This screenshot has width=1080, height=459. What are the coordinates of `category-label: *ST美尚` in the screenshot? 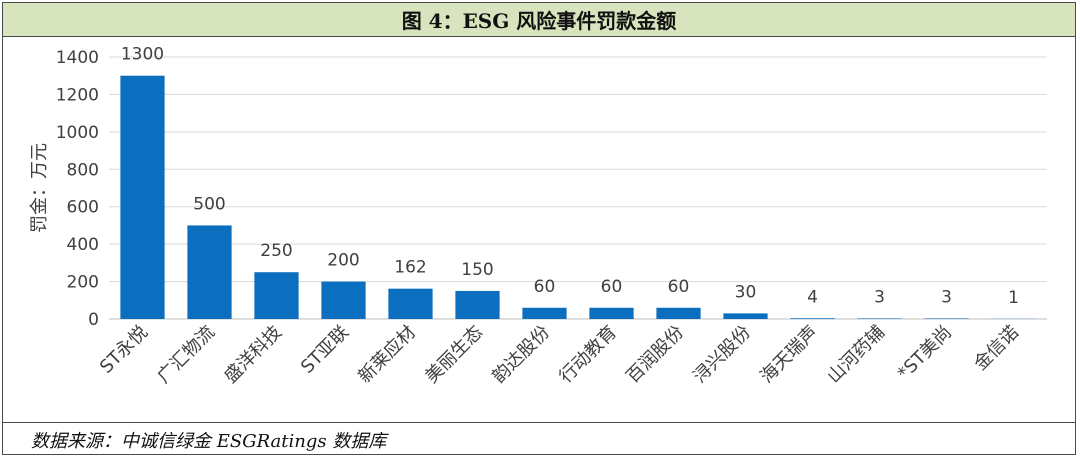 It's located at (925, 353).